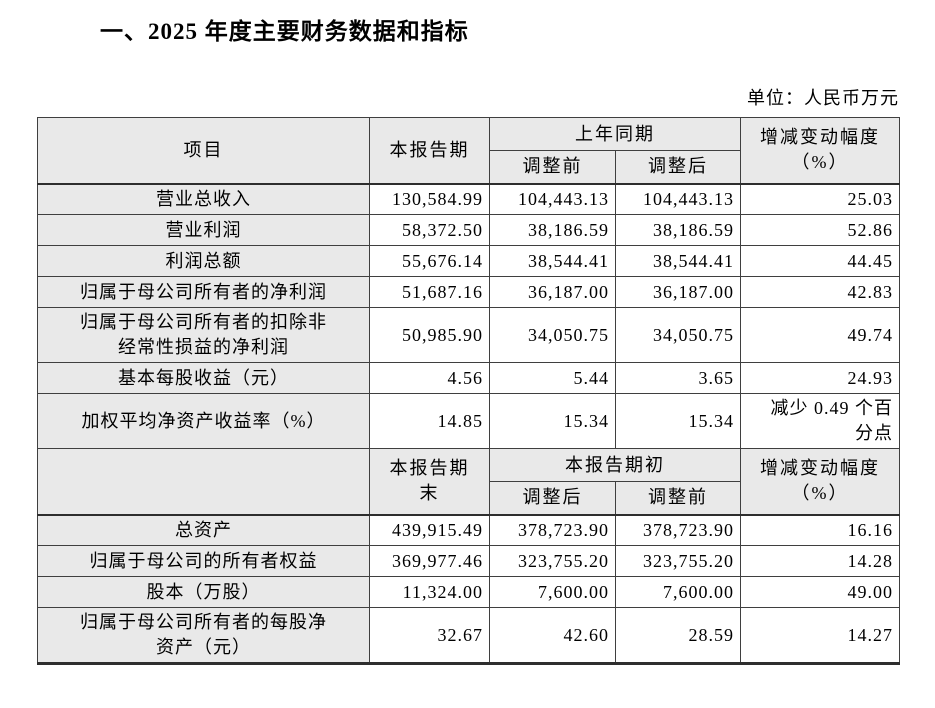 The image size is (935, 708). Describe the element at coordinates (615, 134) in the screenshot. I see `col-header-prior-period-group: 上年同期` at that location.